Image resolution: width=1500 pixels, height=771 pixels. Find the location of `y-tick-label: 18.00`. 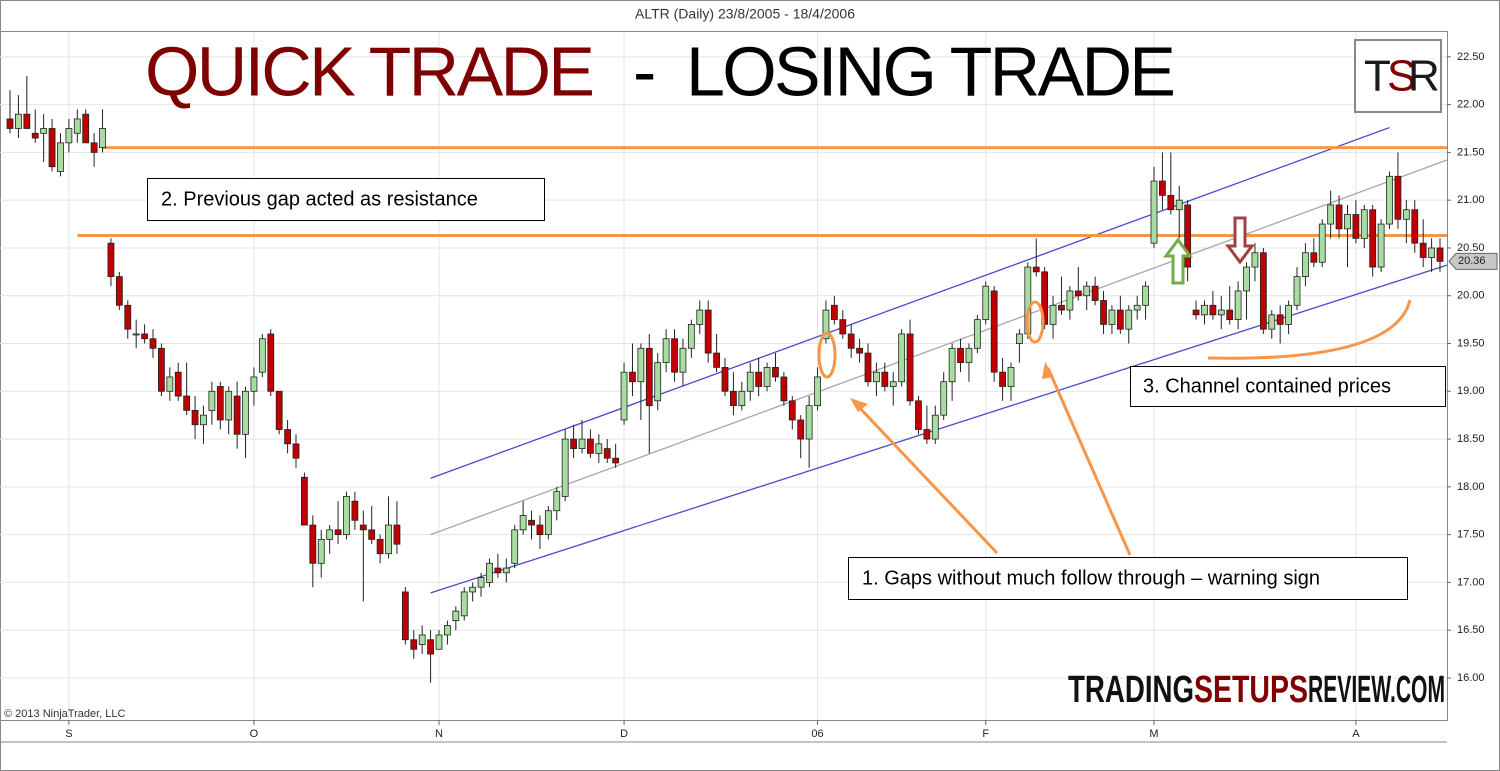

y-tick-label: 18.00 is located at coordinates (1471, 487).